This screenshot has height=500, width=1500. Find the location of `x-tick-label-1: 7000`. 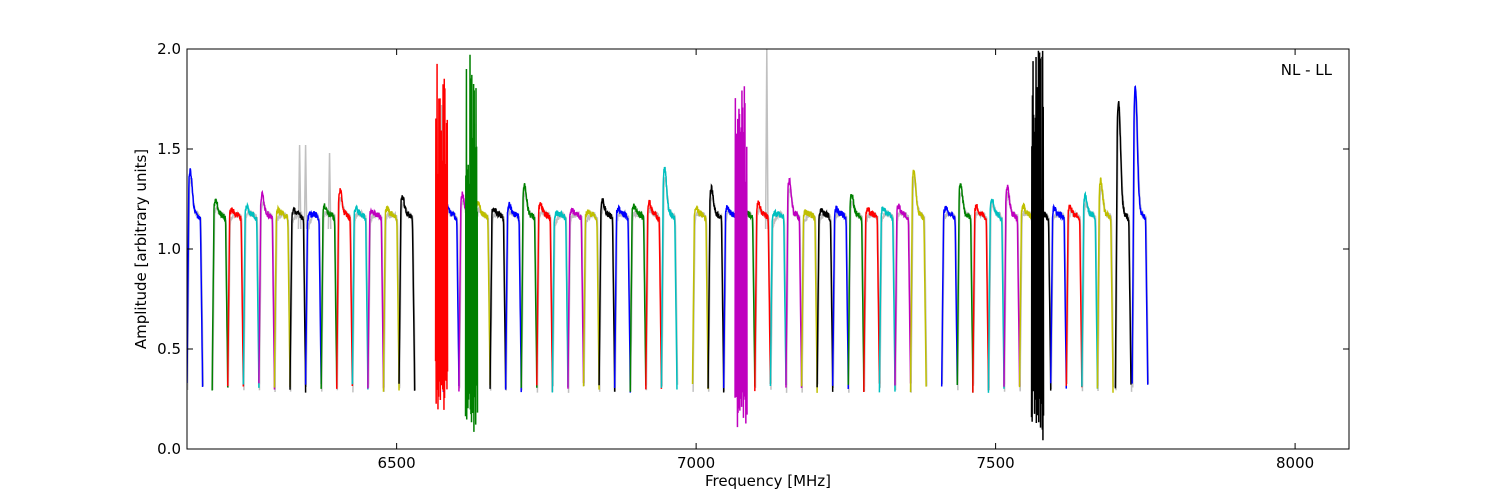

x-tick-label-1: 7000 is located at coordinates (696, 463).